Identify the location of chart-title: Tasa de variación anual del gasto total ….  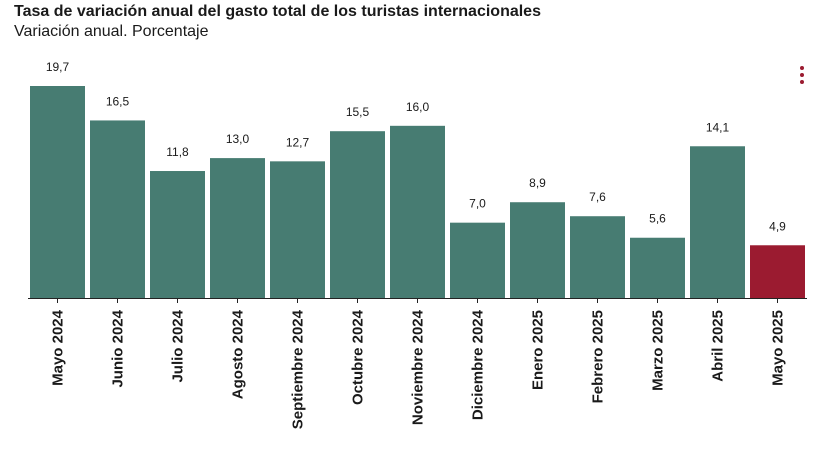
(277, 11).